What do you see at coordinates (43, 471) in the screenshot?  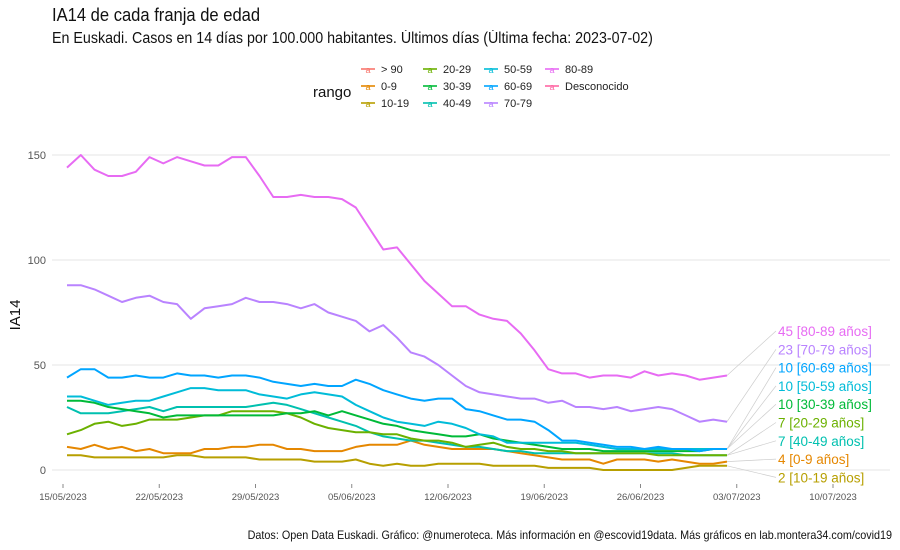 I see `y-tick-label: 0` at bounding box center [43, 471].